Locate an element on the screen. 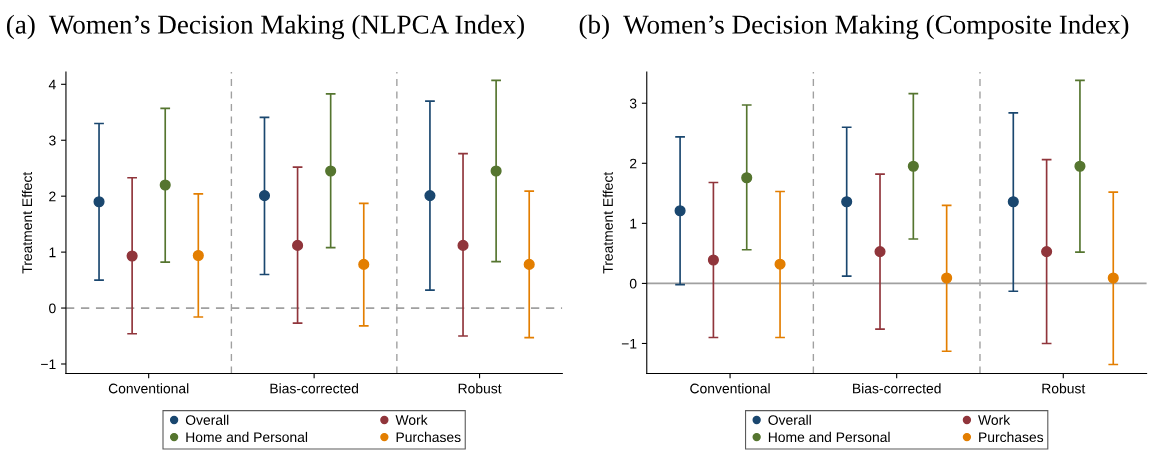  chart-title: (b) Women’s Decision Making (Composite Index) is located at coordinates (854, 27).